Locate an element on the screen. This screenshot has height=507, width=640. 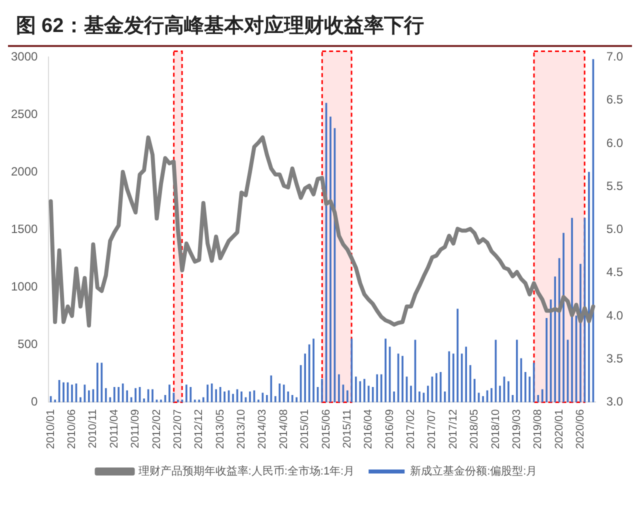
x-tick-label: 2016/04 is located at coordinates (368, 429).